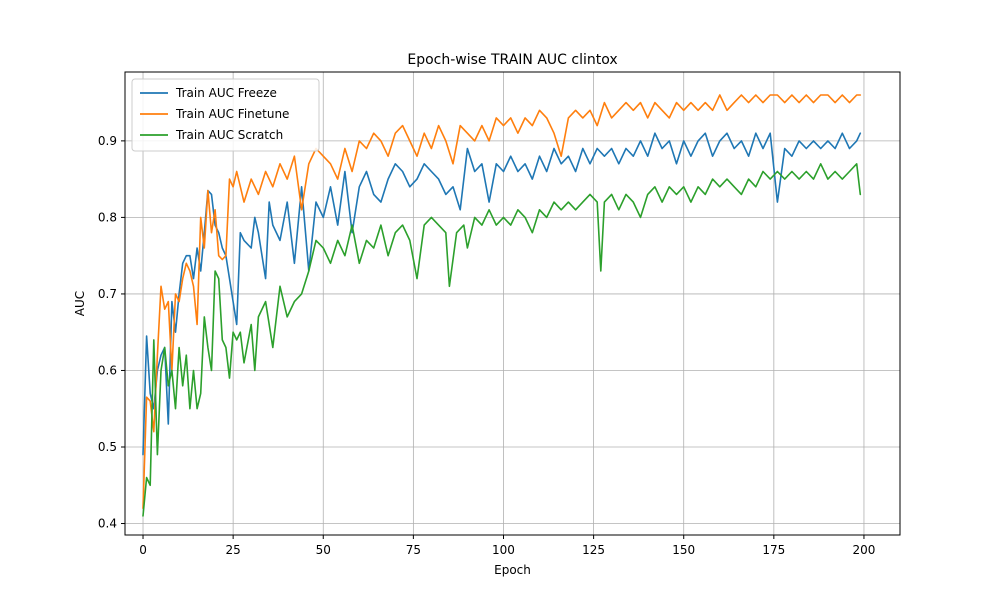  I want to click on y-axis-title: AUC, so click(80, 303).